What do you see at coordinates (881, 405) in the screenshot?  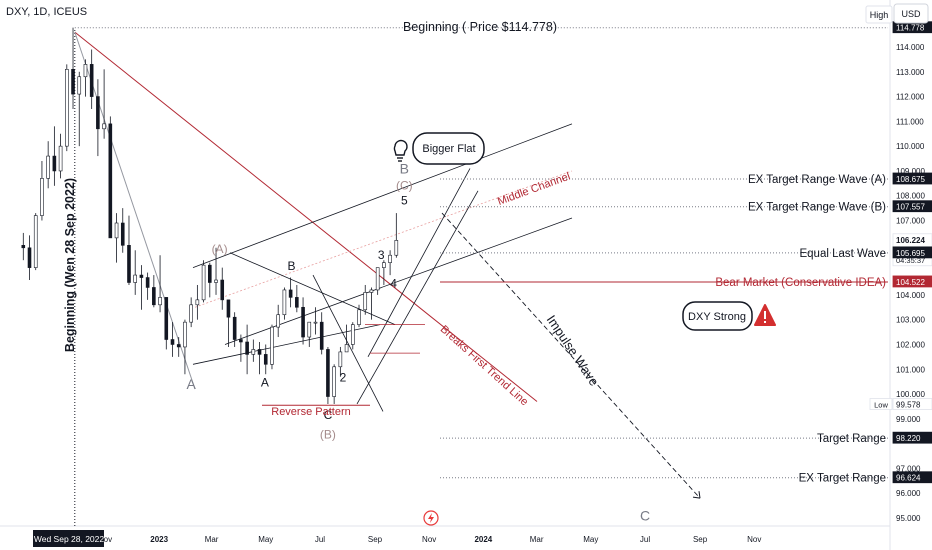 I see `price-label-tag-6: Low` at bounding box center [881, 405].